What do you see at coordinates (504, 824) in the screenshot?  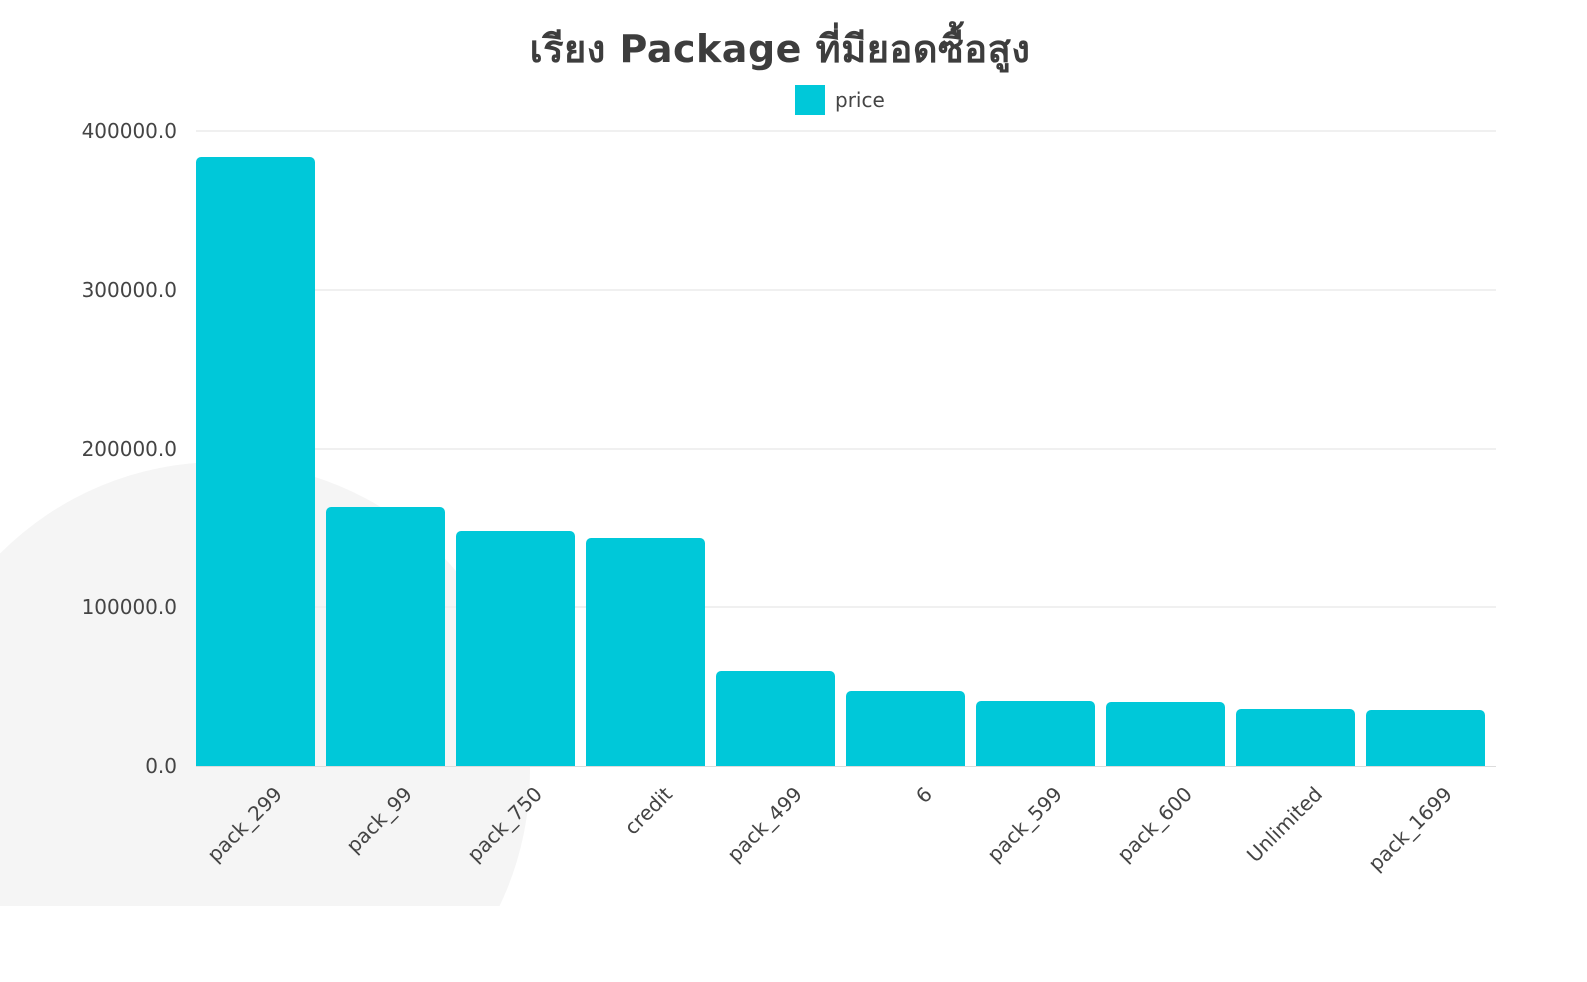 I see `x-tick-label: pack_750` at bounding box center [504, 824].